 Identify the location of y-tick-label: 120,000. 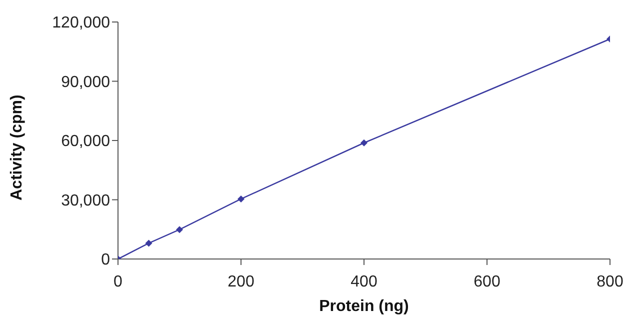
(81, 23).